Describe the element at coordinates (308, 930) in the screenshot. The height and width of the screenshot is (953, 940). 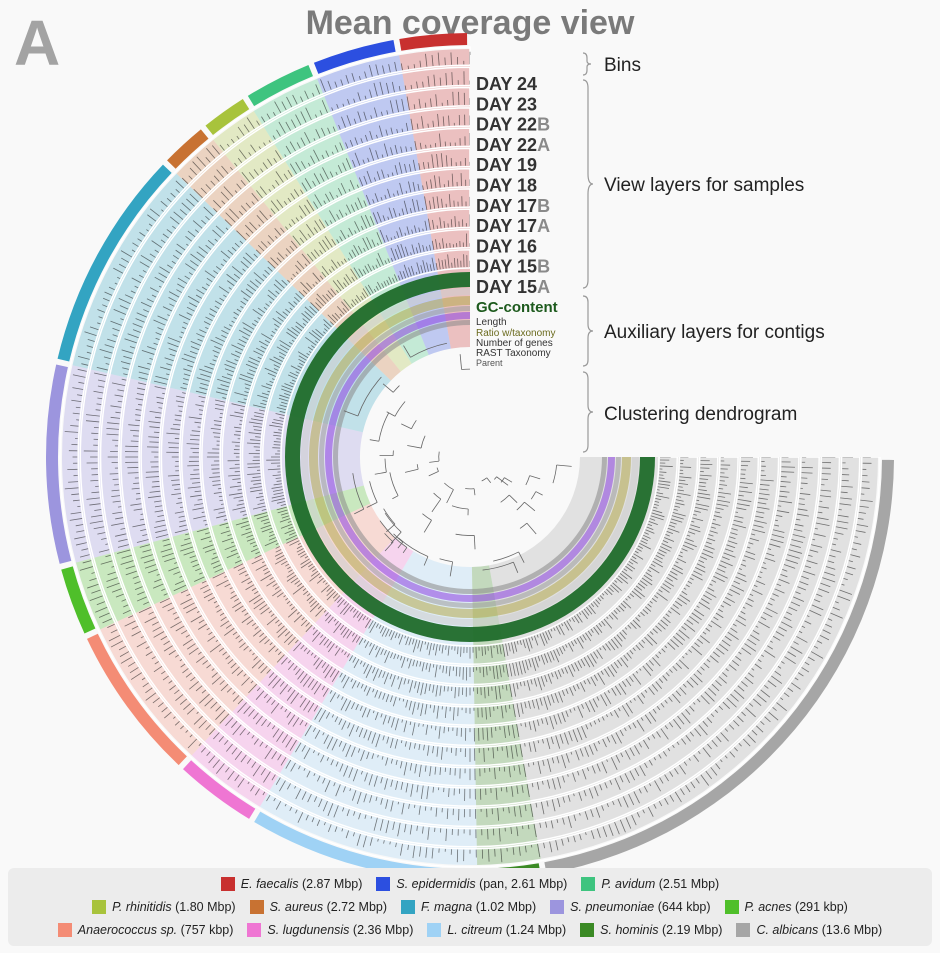
I see `legend-bin-name: S. lugdunensis` at that location.